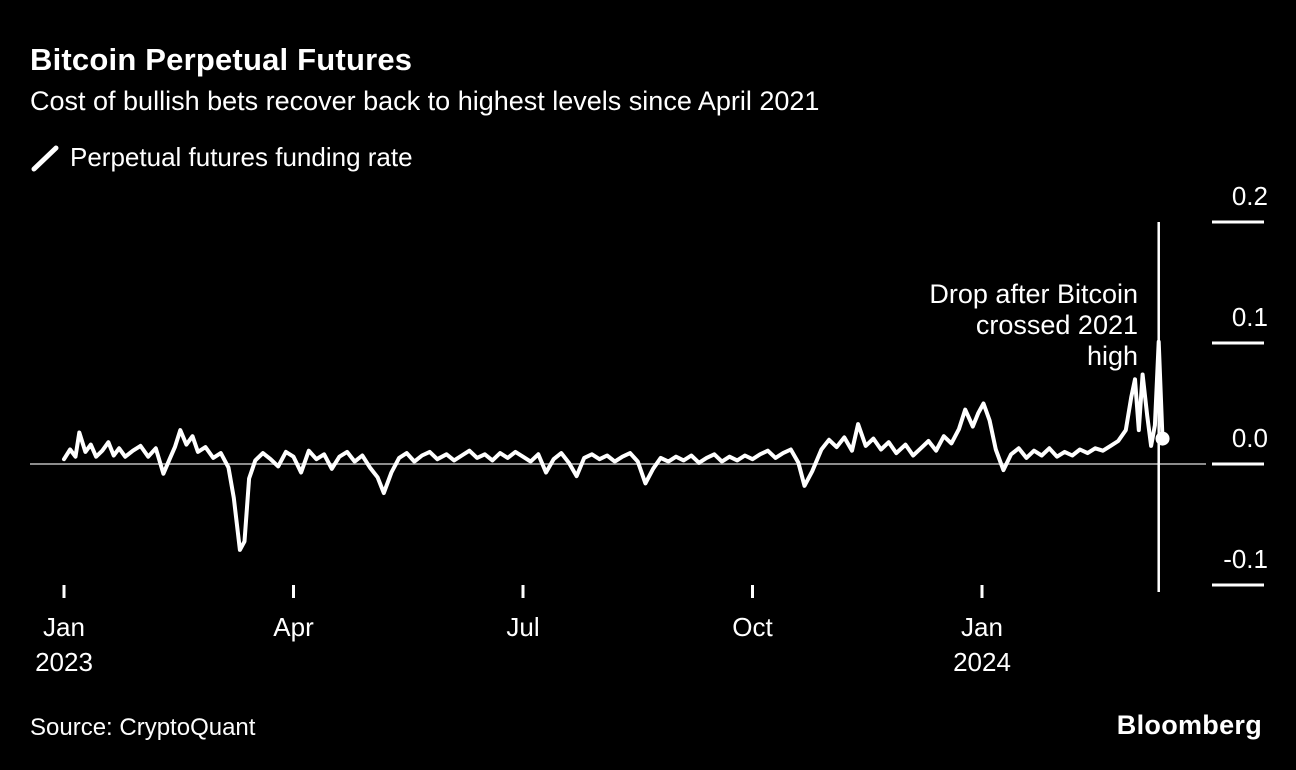  Describe the element at coordinates (982, 662) in the screenshot. I see `x-axis-year-label: 2024` at that location.